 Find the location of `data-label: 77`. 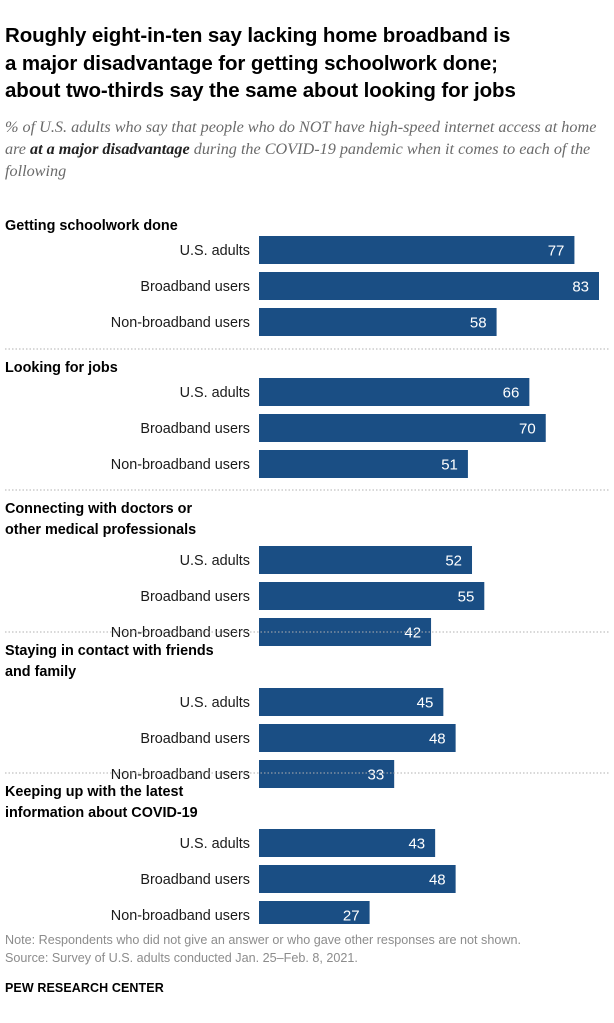

data-label: 77 is located at coordinates (556, 251).